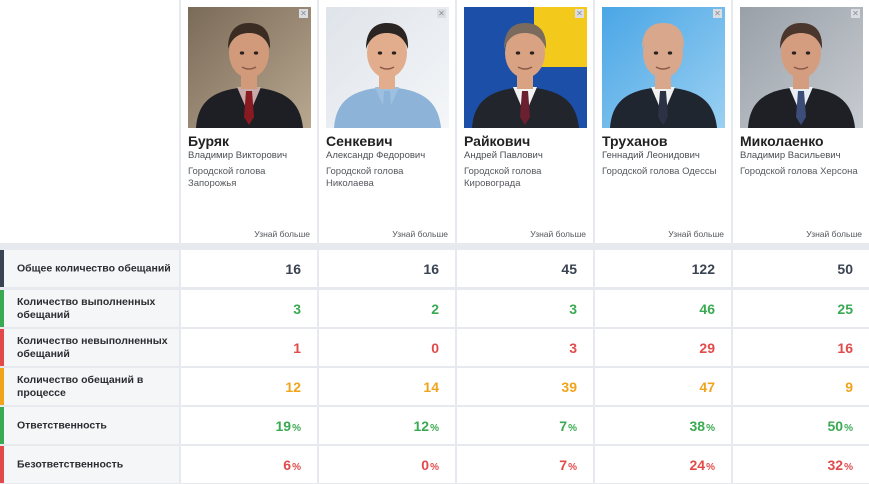 This screenshot has height=484, width=869. I want to click on candidate-fullname: Андрей Павлович, so click(503, 155).